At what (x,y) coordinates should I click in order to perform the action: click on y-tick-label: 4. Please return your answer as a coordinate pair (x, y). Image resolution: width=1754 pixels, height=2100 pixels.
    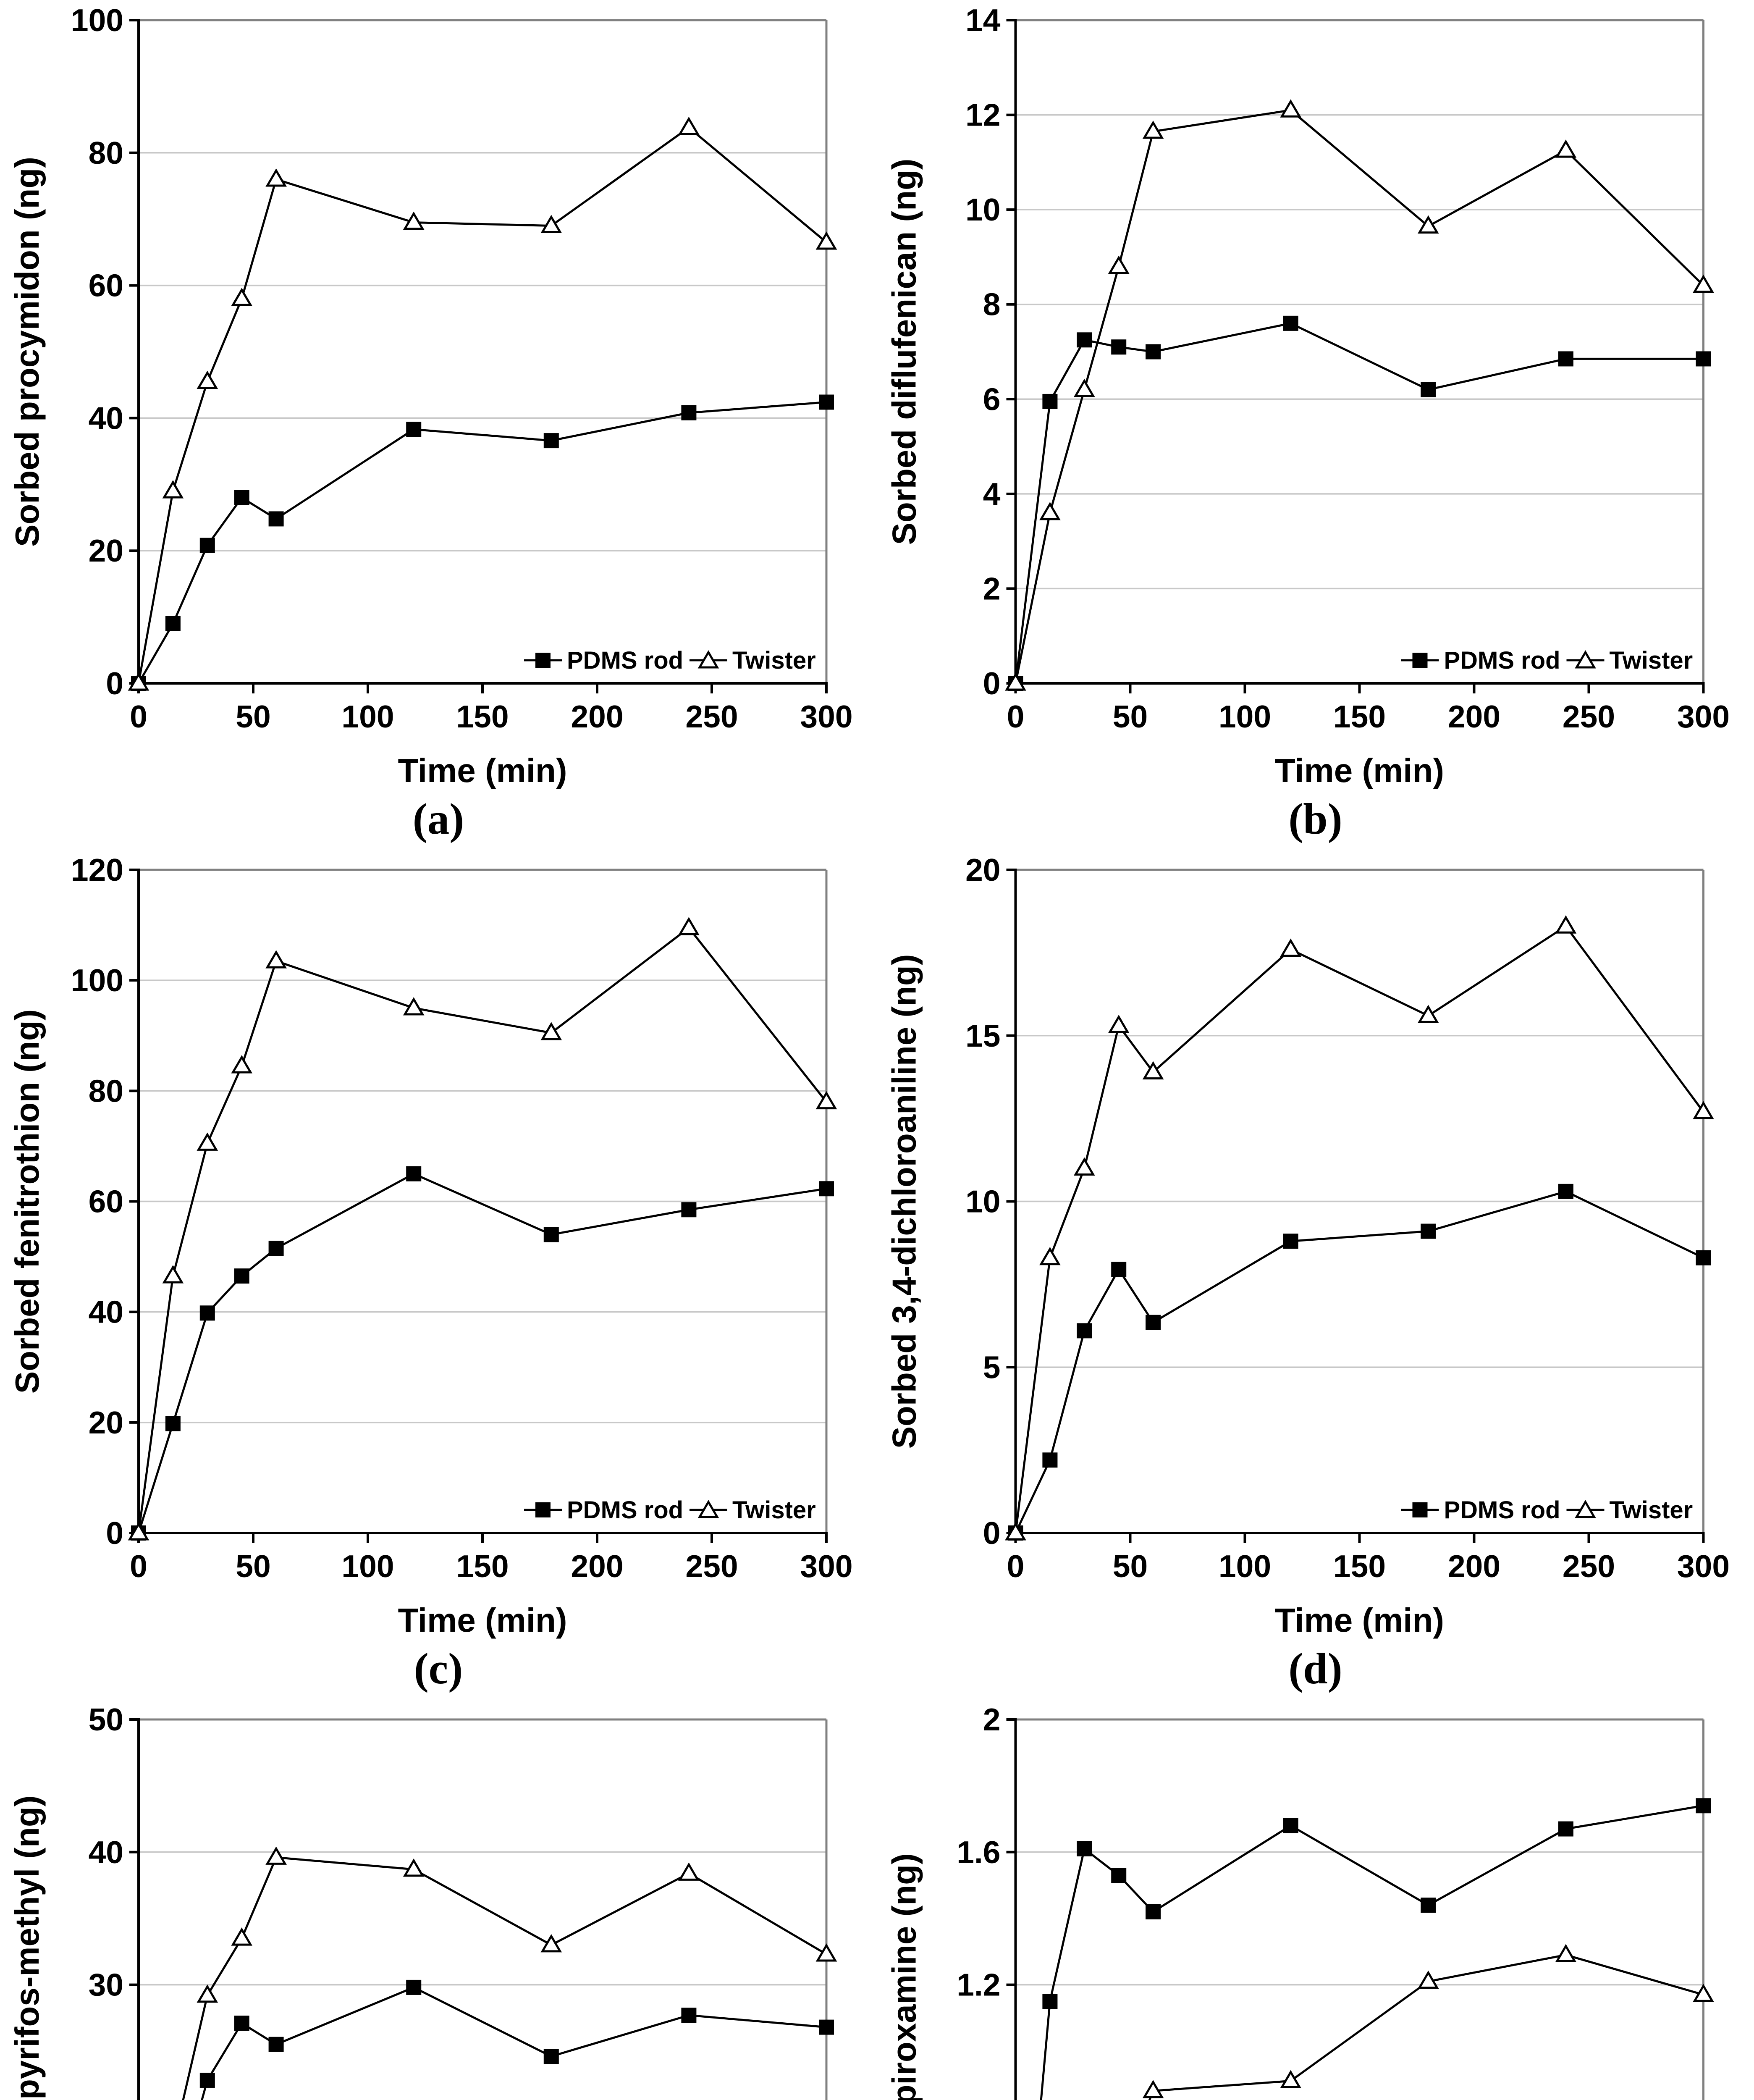
    Looking at the image, I should click on (992, 494).